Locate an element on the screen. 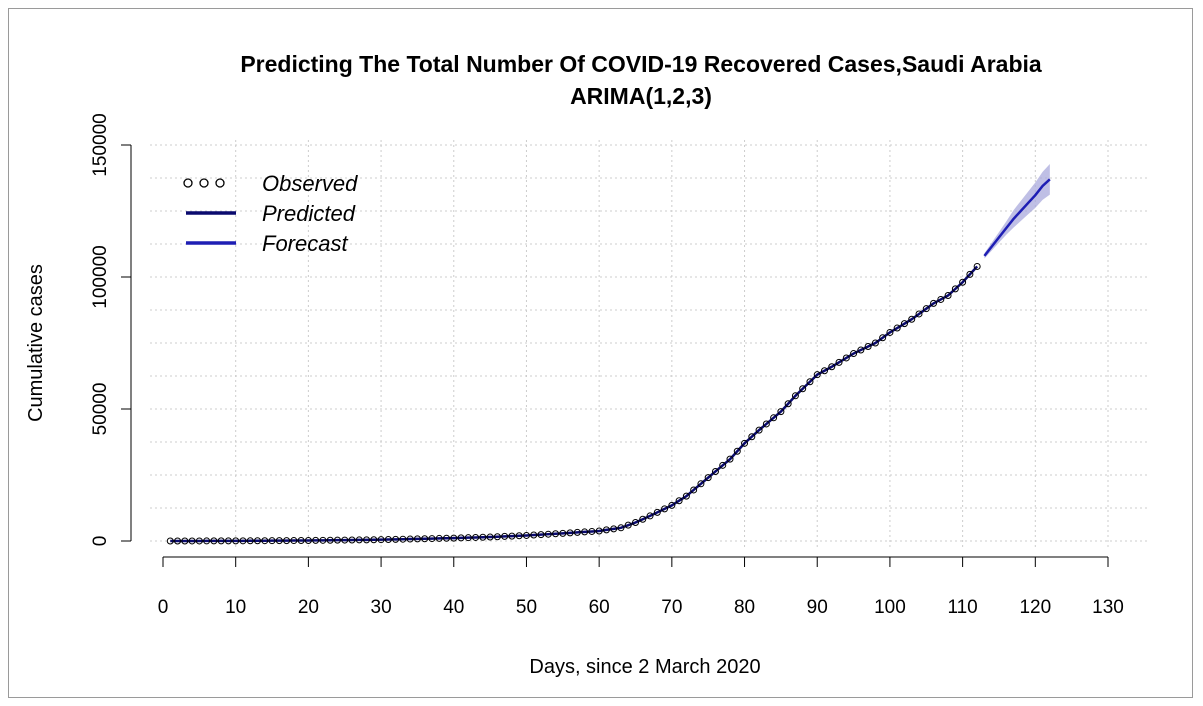 The height and width of the screenshot is (706, 1203). legend-label: Predicted is located at coordinates (309, 213).